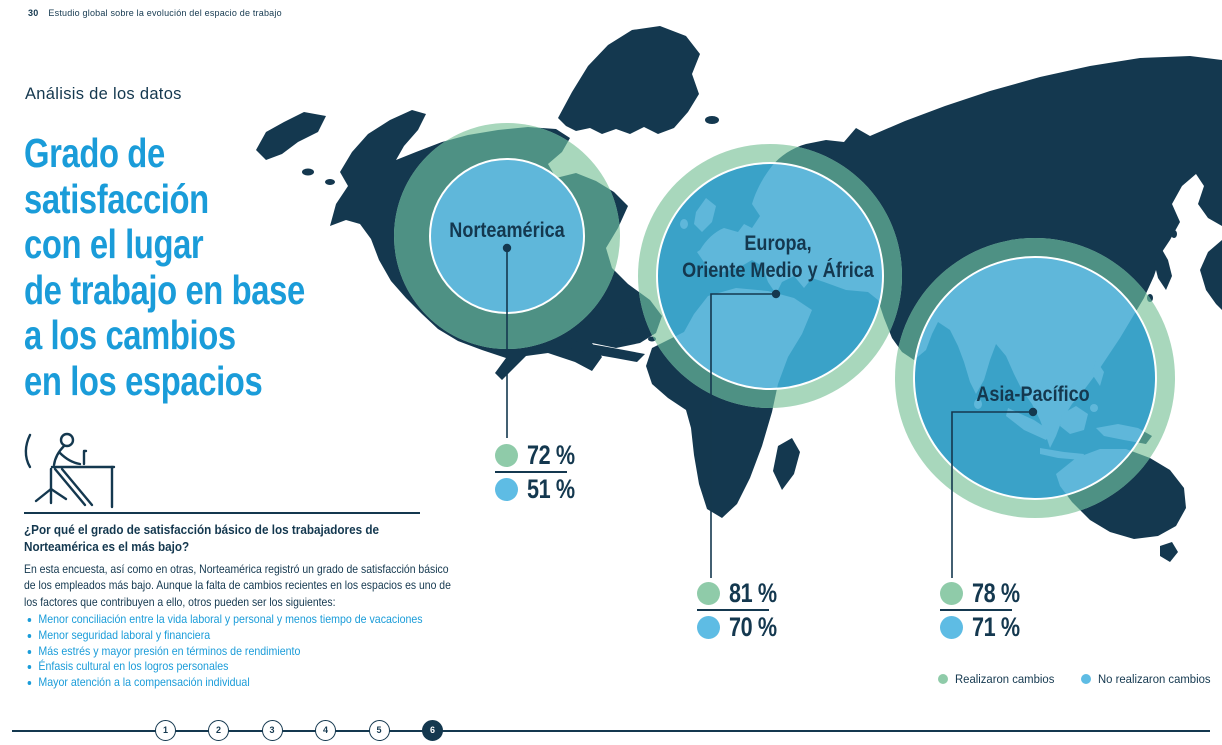  Describe the element at coordinates (753, 626) in the screenshot. I see `stat-value: 70 %` at that location.